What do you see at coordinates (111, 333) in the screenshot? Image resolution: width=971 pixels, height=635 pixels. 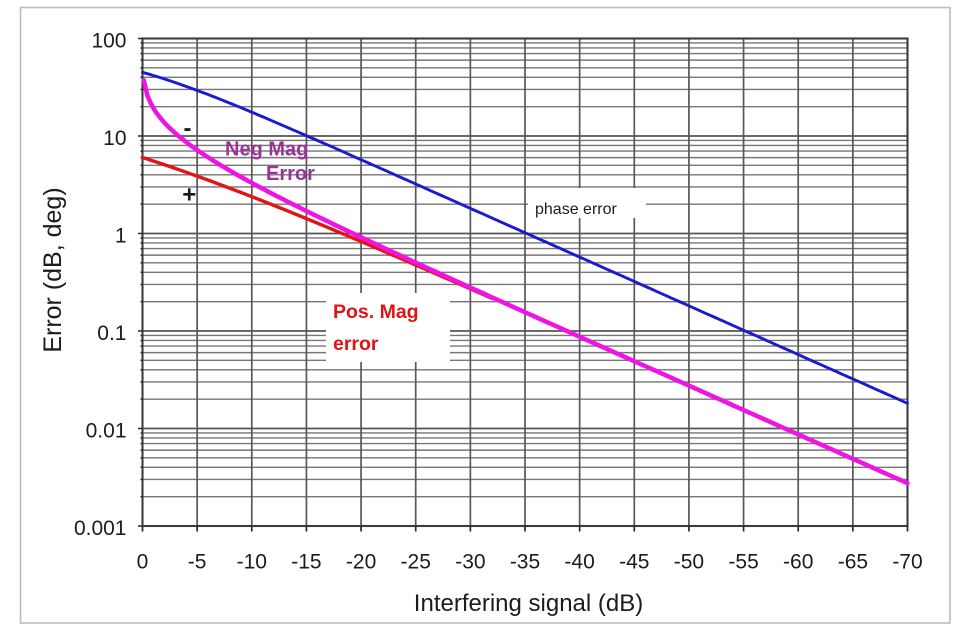 I see `svg-text: 0.1` at bounding box center [111, 333].